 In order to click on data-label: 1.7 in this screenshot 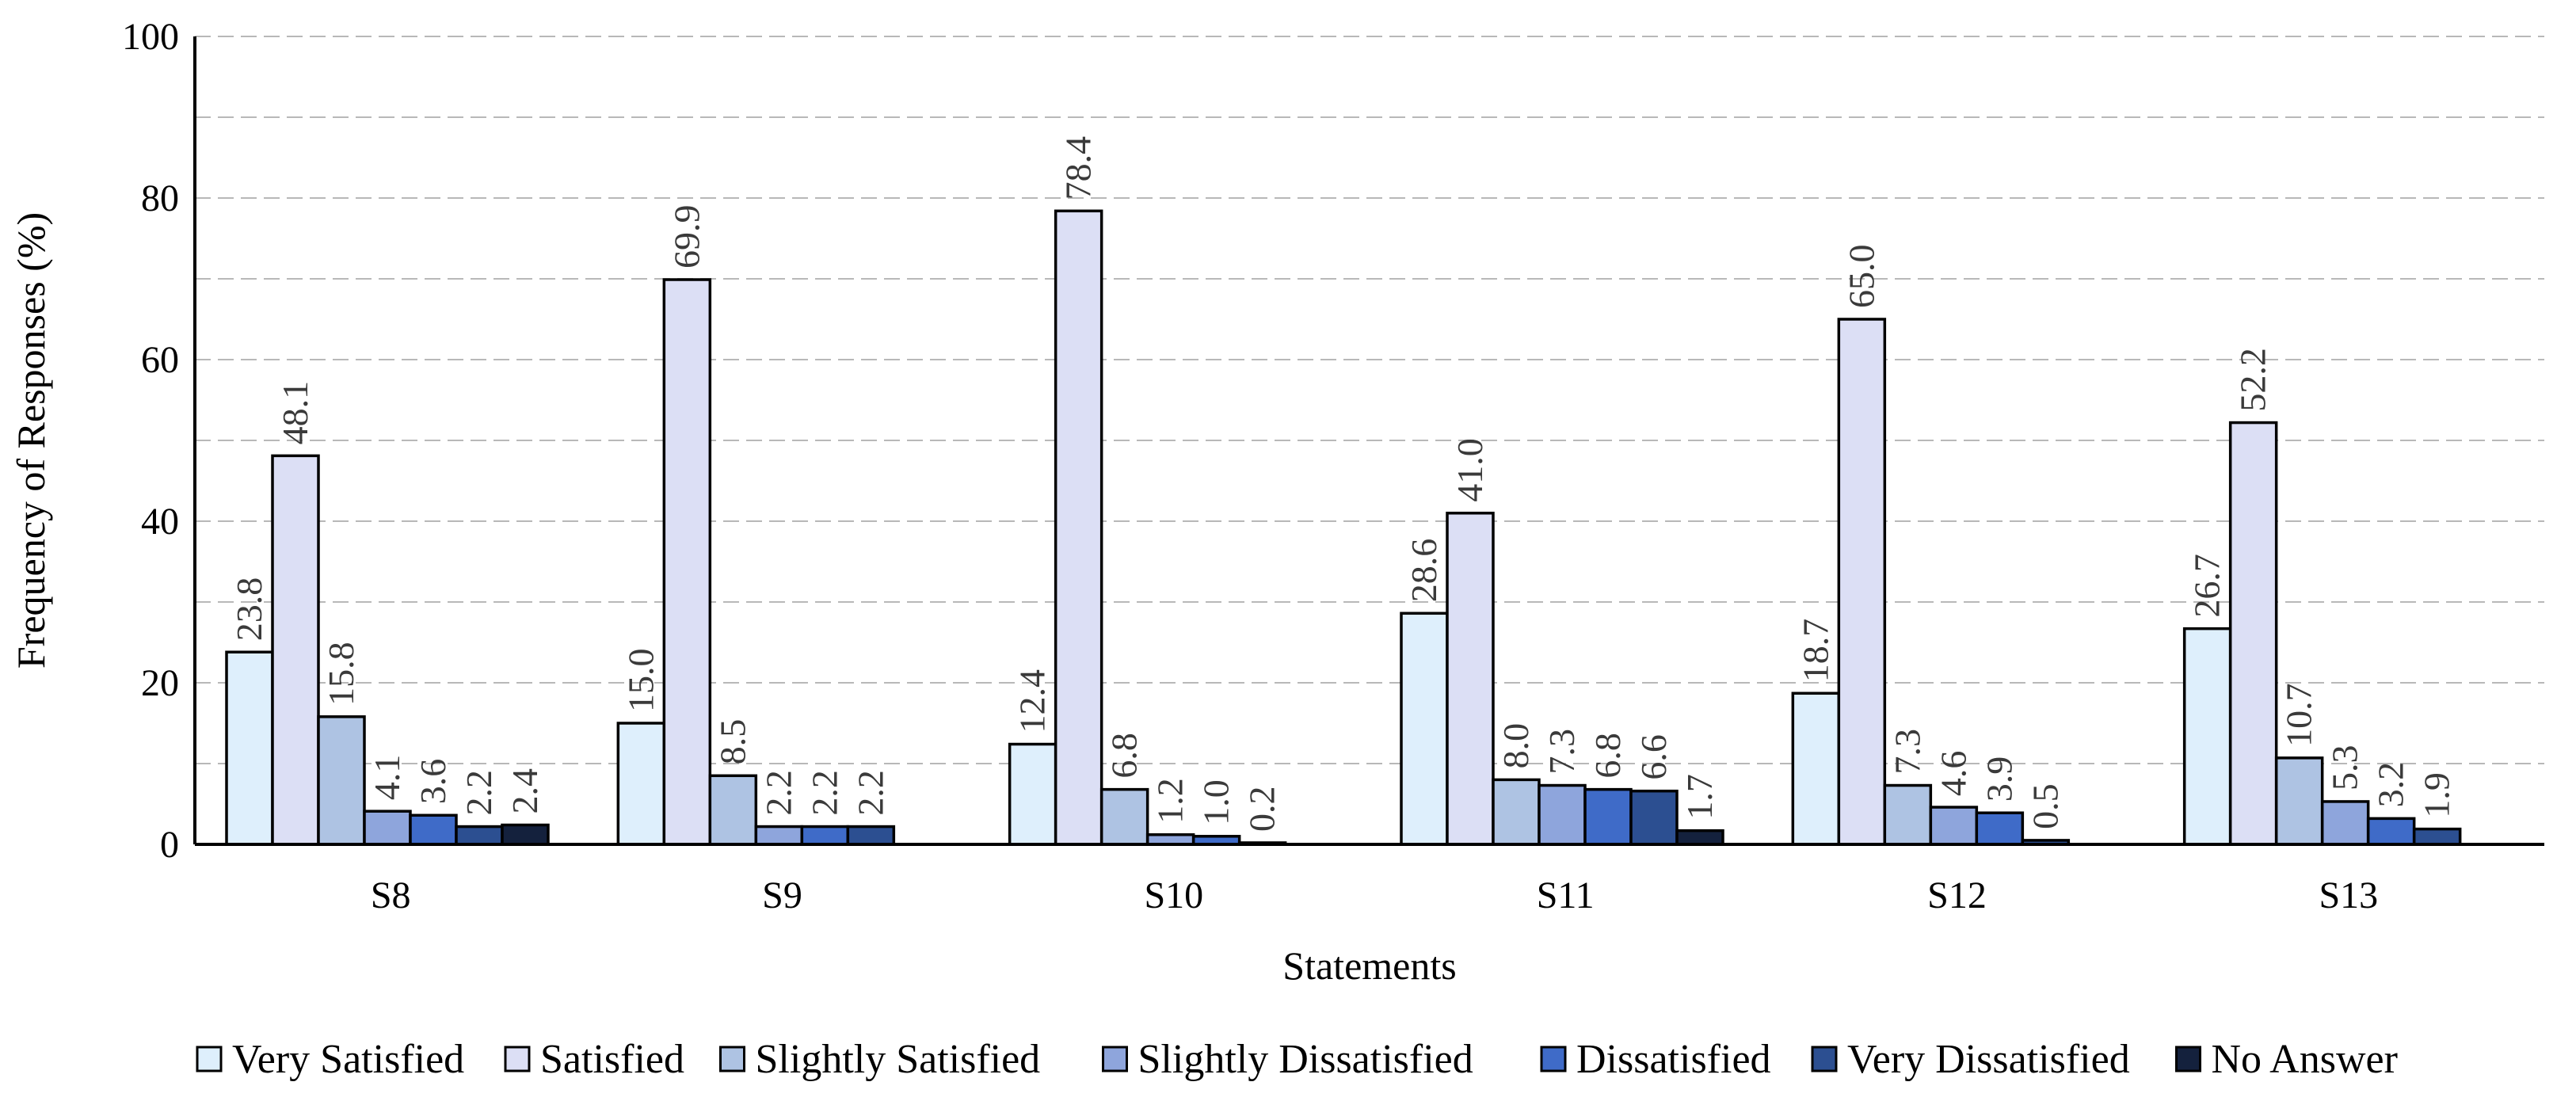, I will do `click(1700, 797)`.